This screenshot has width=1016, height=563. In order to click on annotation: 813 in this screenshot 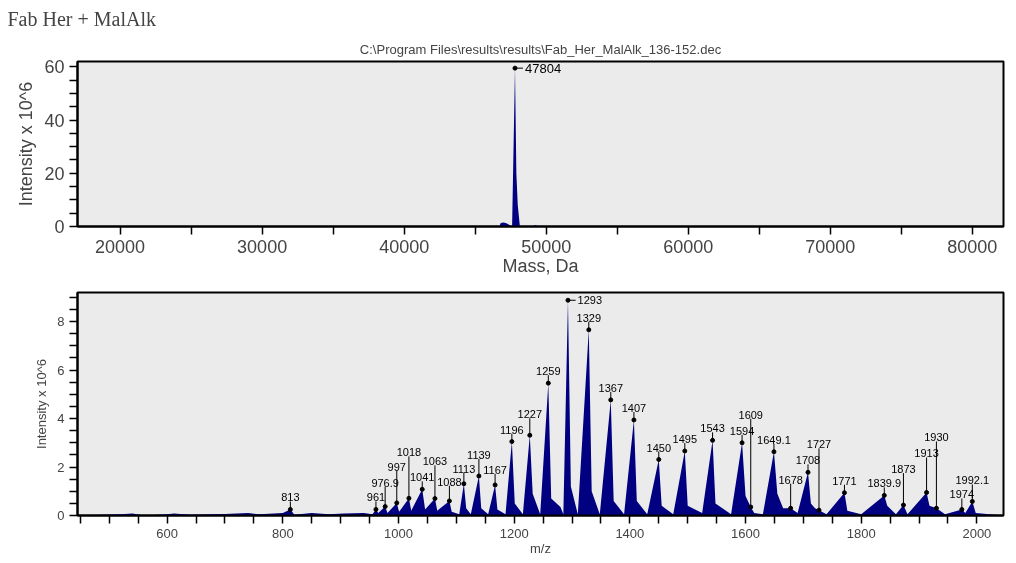, I will do `click(290, 497)`.